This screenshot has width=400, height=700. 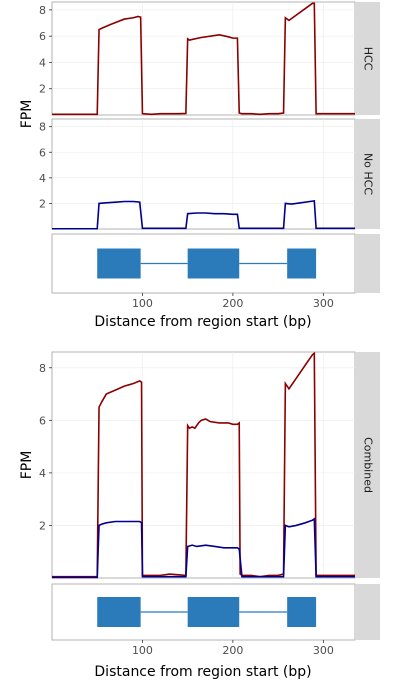 I want to click on panel-no-hcc-y-ticks: 2 4 6 8, so click(x=45, y=165).